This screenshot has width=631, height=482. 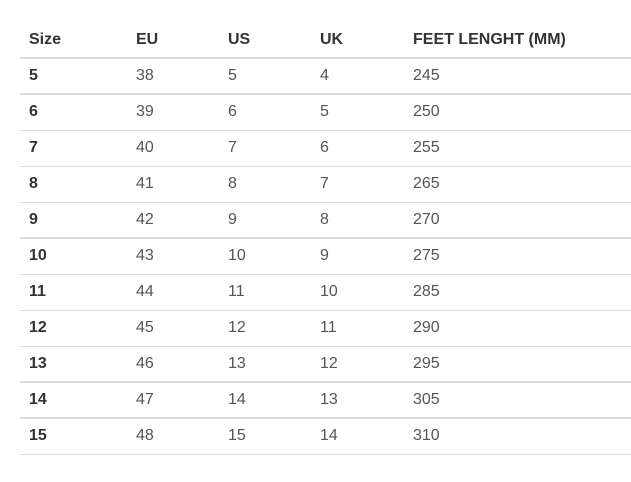 I want to click on cell-us: 11, so click(x=265, y=292).